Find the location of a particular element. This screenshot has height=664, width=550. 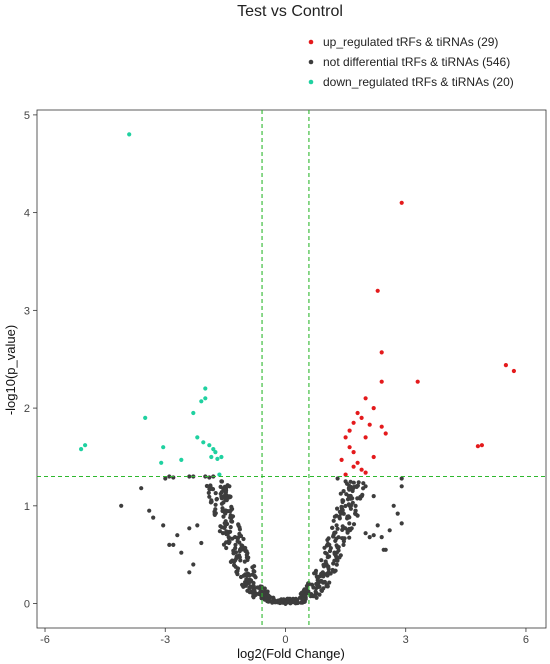

chart-title: Test vs Control is located at coordinates (290, 11).